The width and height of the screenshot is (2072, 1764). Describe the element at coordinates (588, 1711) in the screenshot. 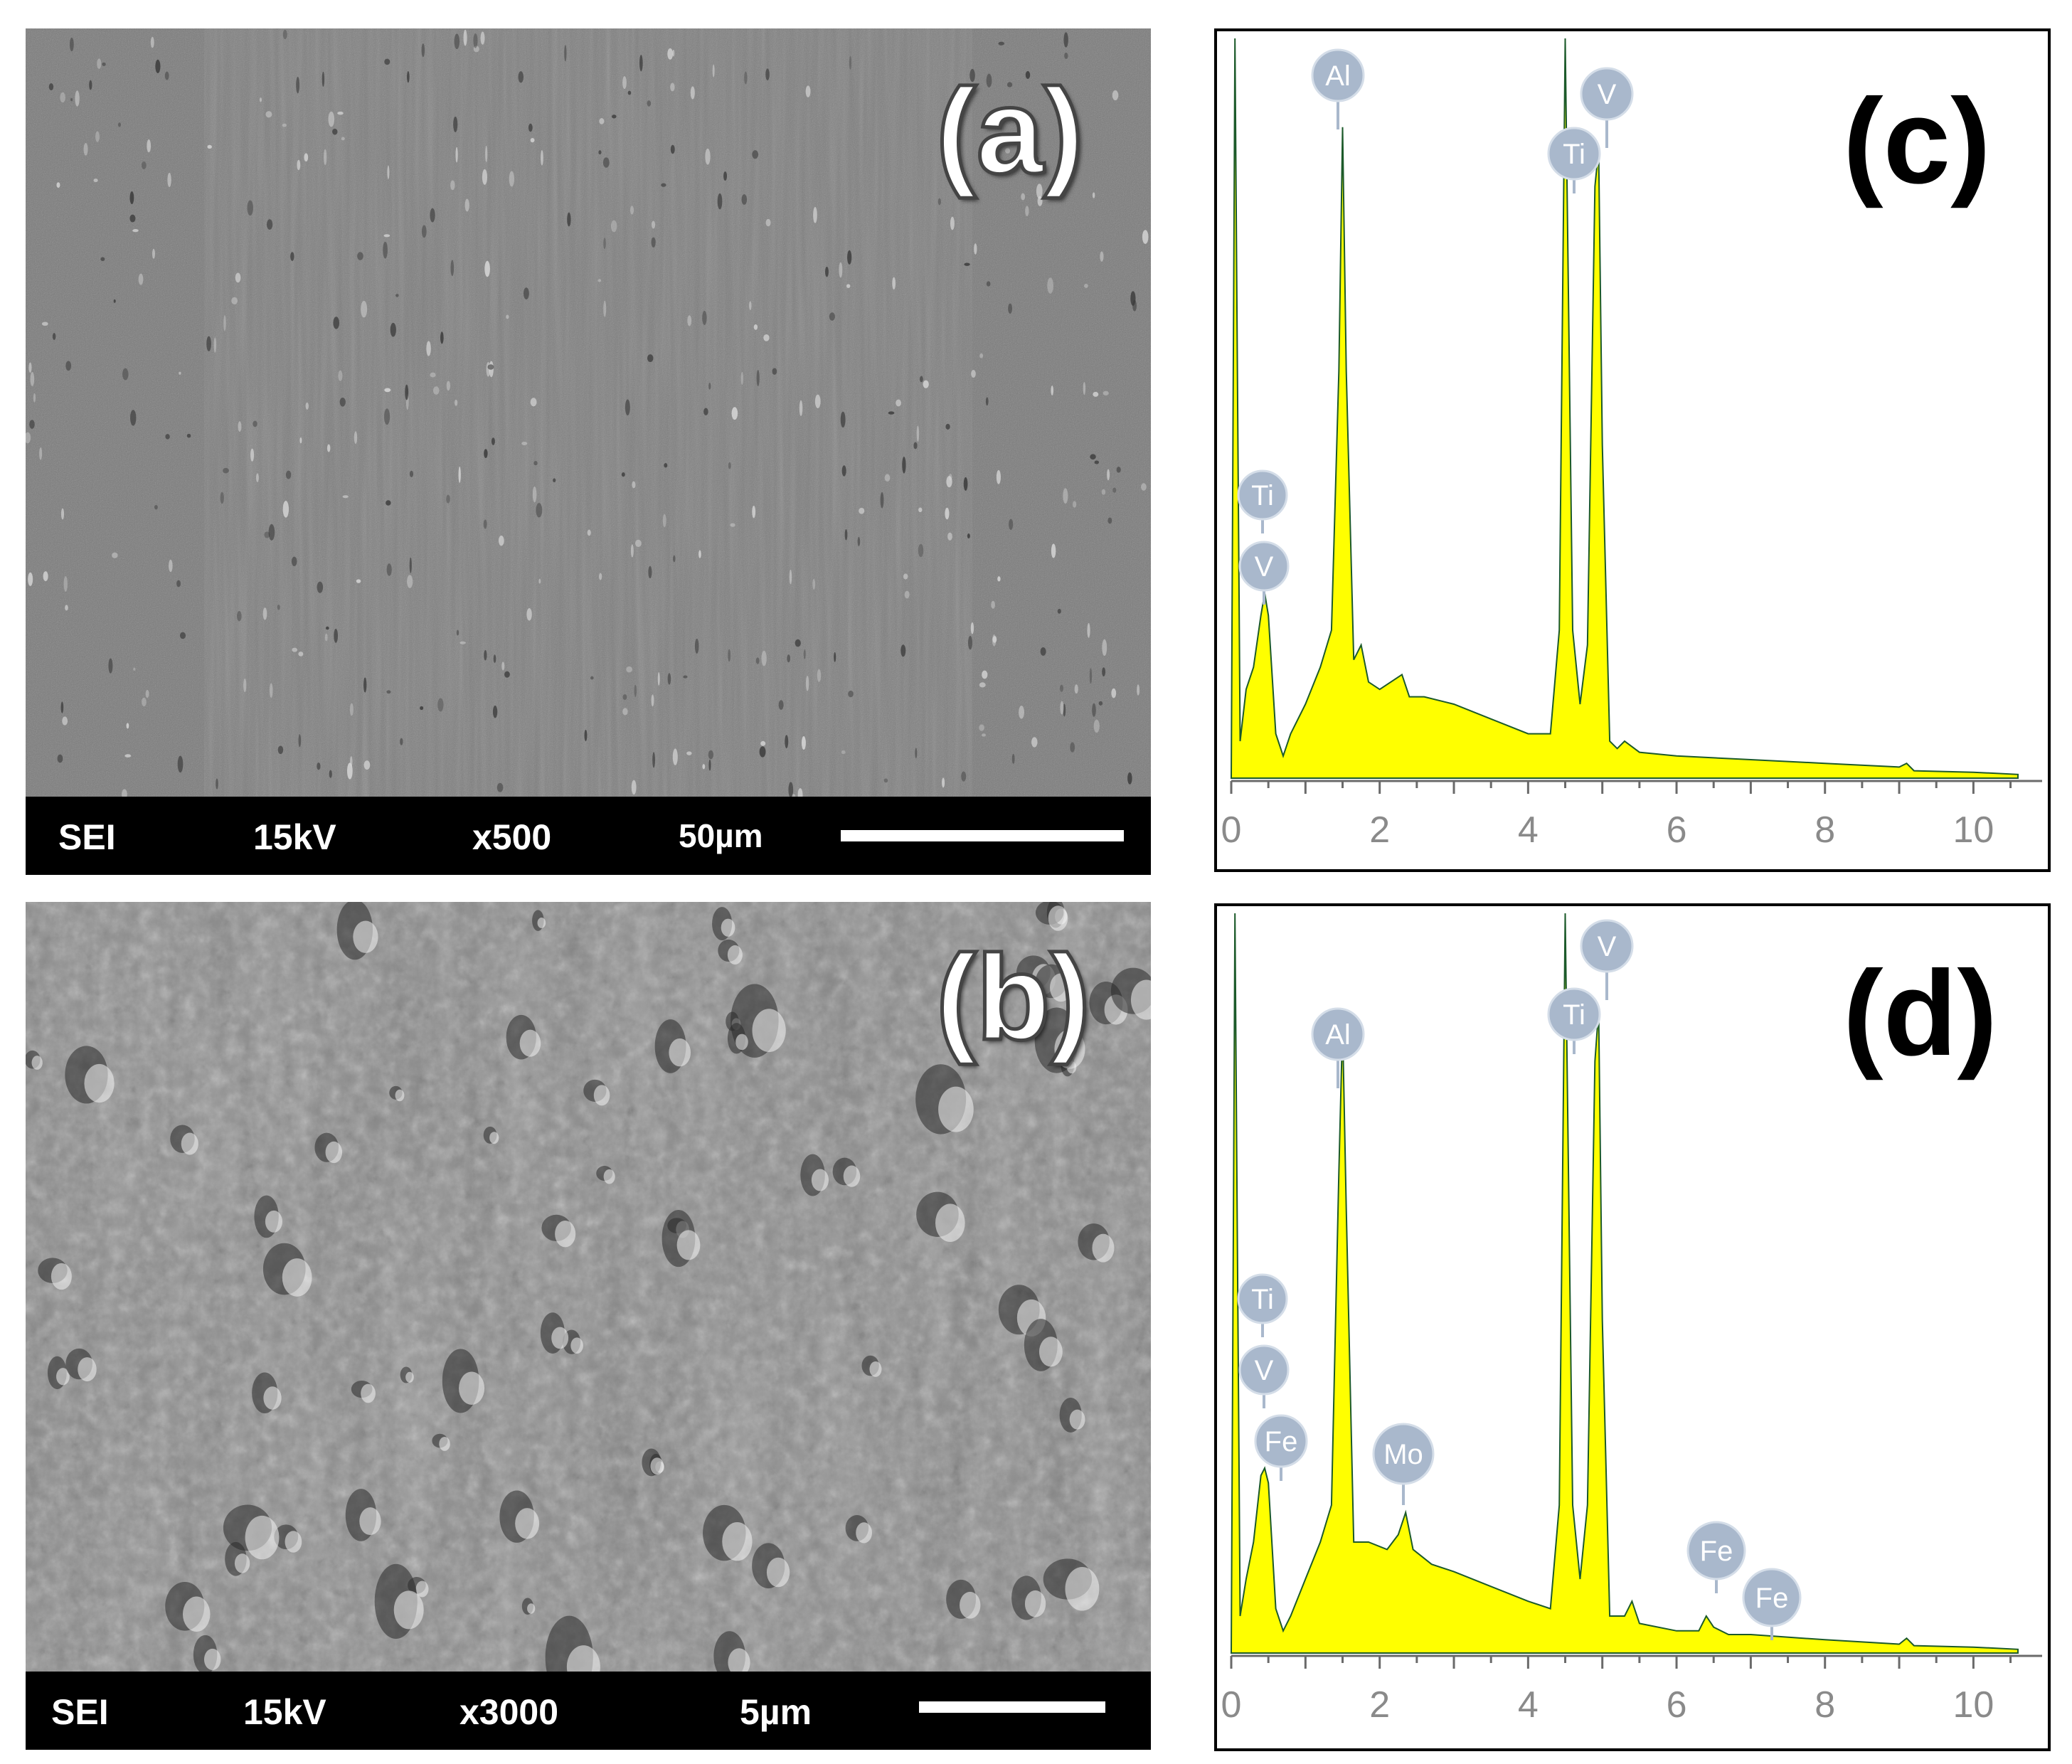

I see `sem-info-bar-b: SEI 15kV x3000 5µm` at that location.